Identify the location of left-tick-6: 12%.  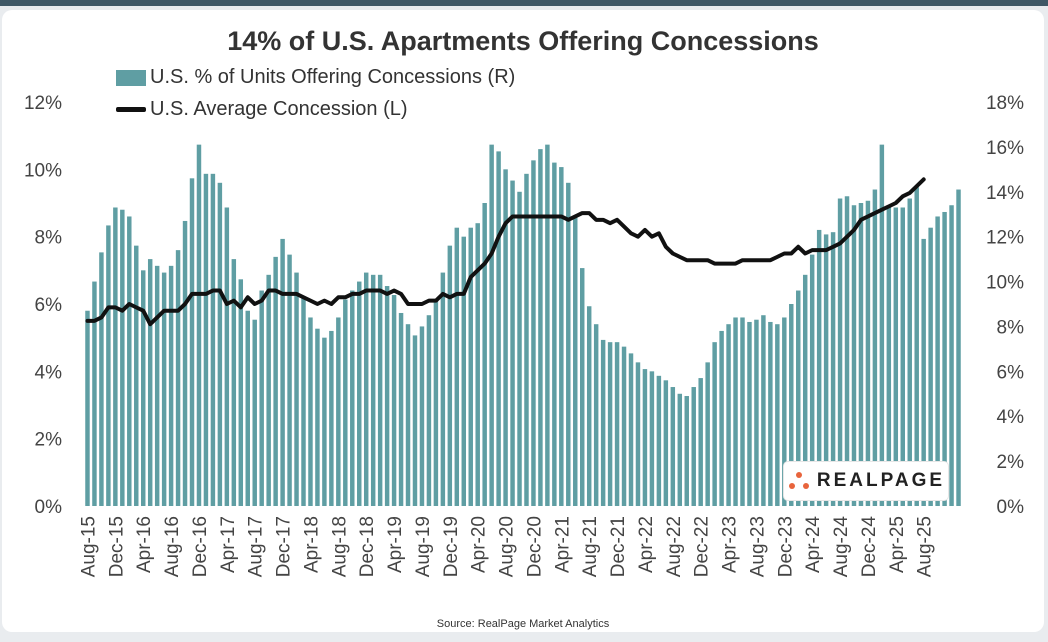
(43, 103).